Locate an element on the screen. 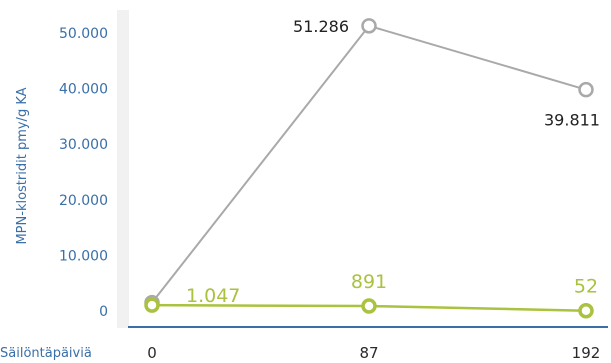  data-label: 51.286 is located at coordinates (321, 26).